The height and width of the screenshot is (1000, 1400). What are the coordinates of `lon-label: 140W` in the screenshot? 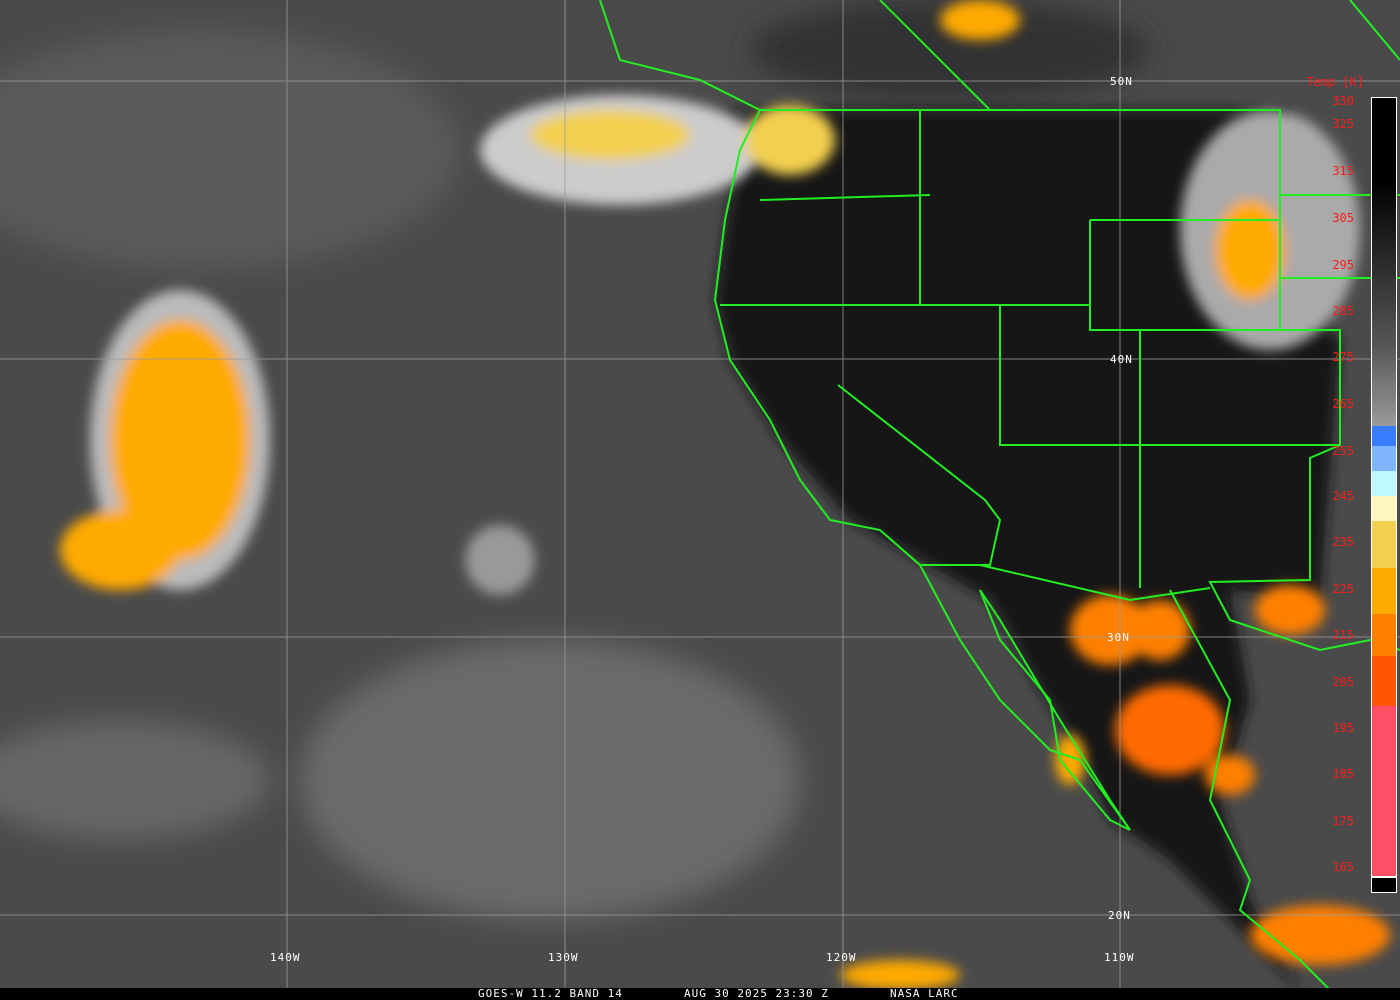 It's located at (285, 957).